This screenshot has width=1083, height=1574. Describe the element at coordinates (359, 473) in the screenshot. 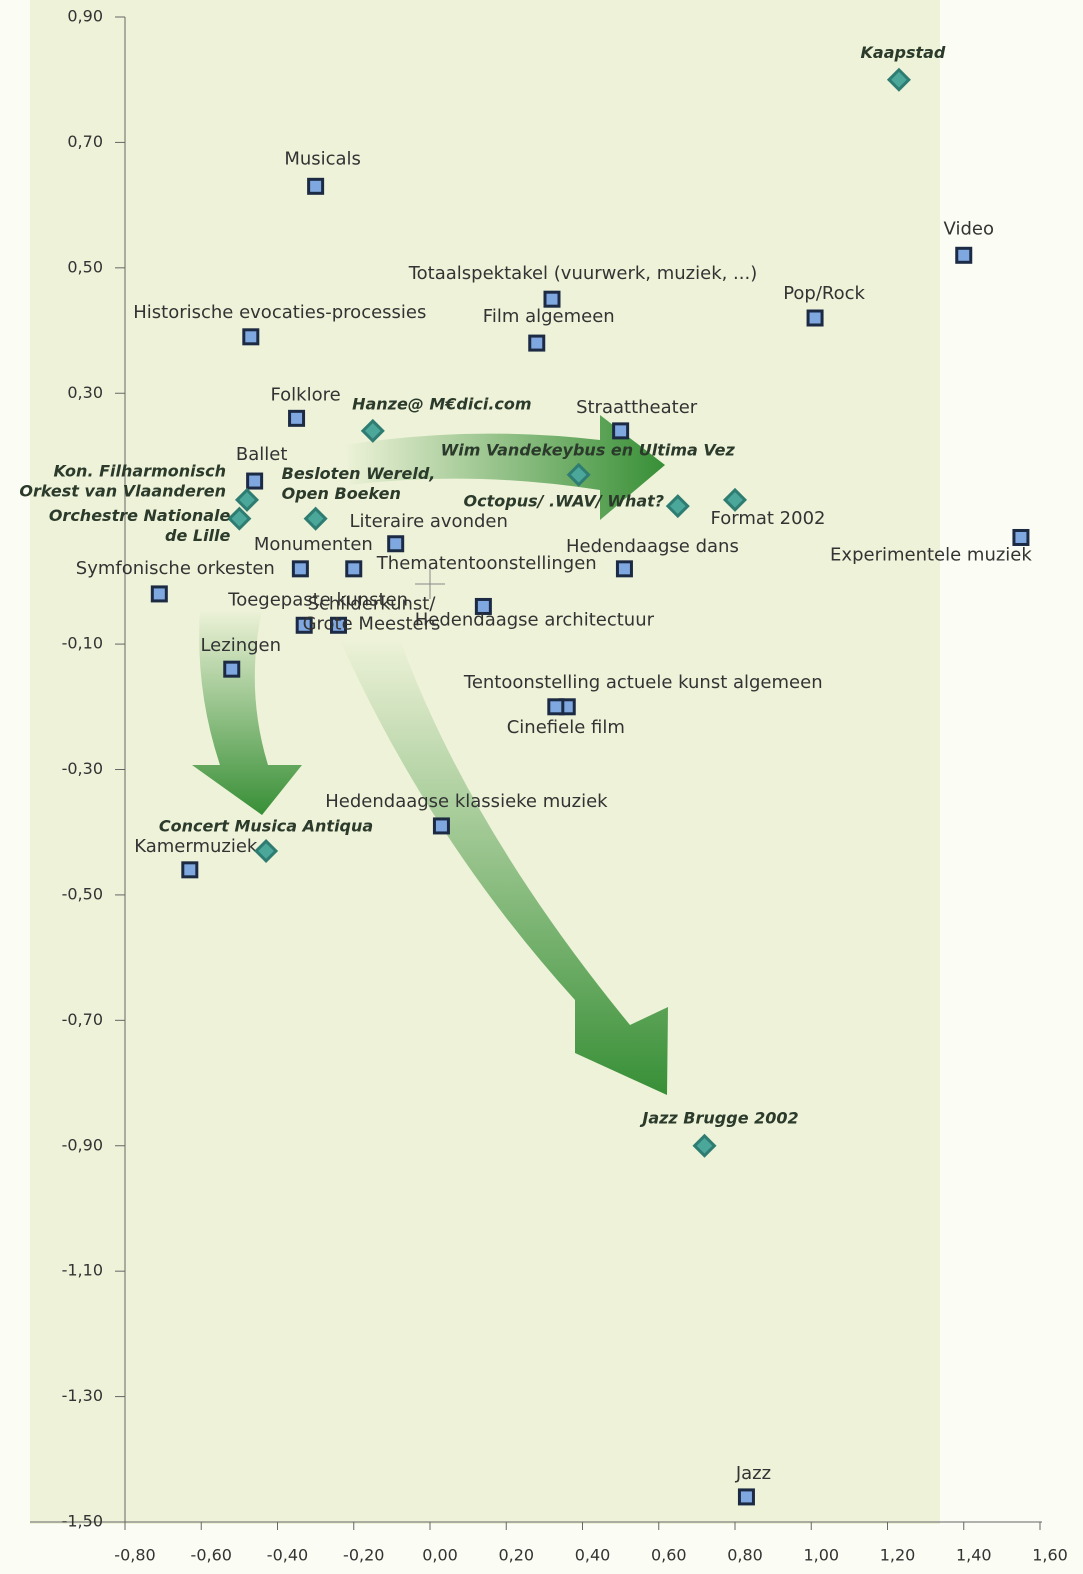

I see `point-label: Besloten Wereld,` at that location.